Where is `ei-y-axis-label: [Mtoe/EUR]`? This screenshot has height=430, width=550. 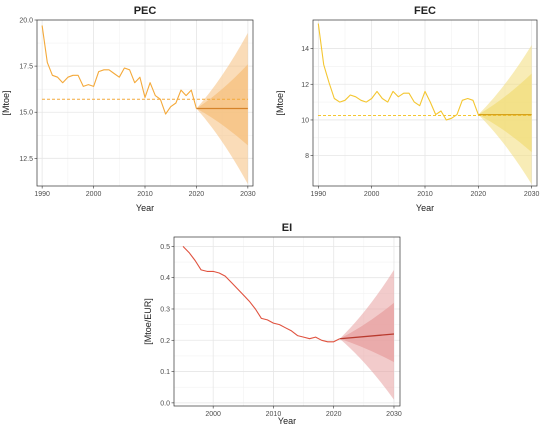
ei-y-axis-label: [Mtoe/EUR] is located at coordinates (148, 321).